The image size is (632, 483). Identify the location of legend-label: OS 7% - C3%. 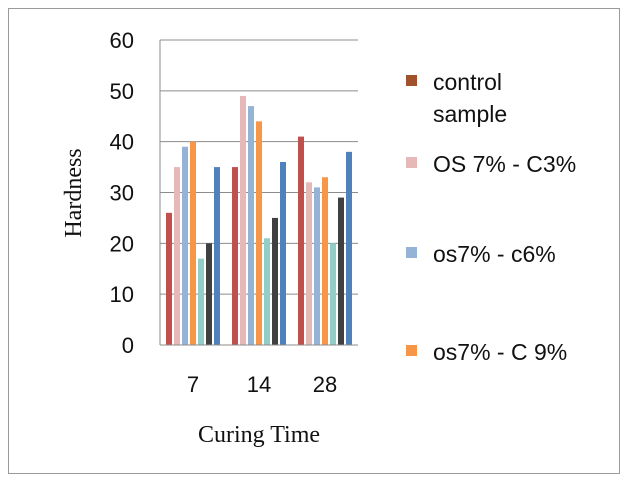
(504, 164).